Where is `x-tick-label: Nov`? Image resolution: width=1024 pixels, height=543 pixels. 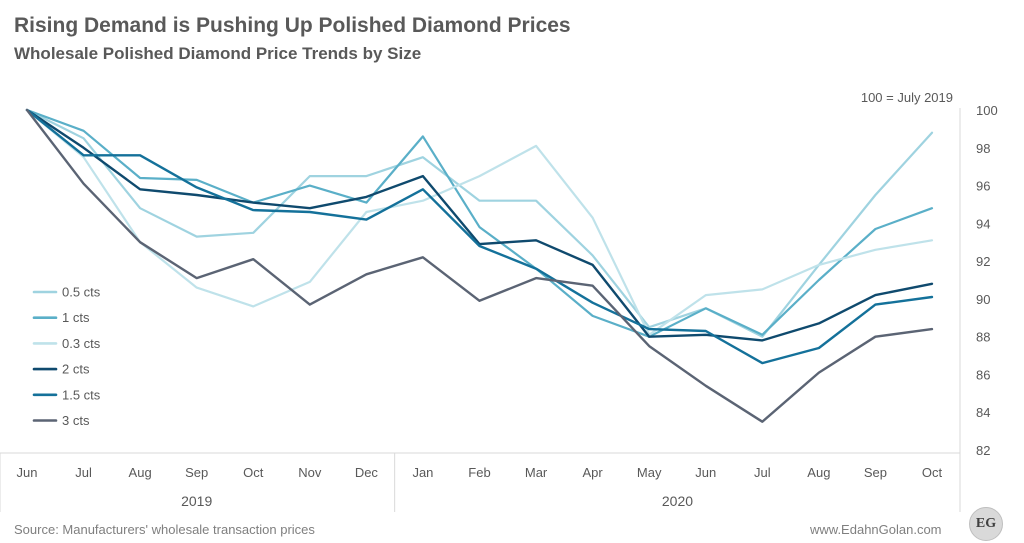 x-tick-label: Nov is located at coordinates (310, 472).